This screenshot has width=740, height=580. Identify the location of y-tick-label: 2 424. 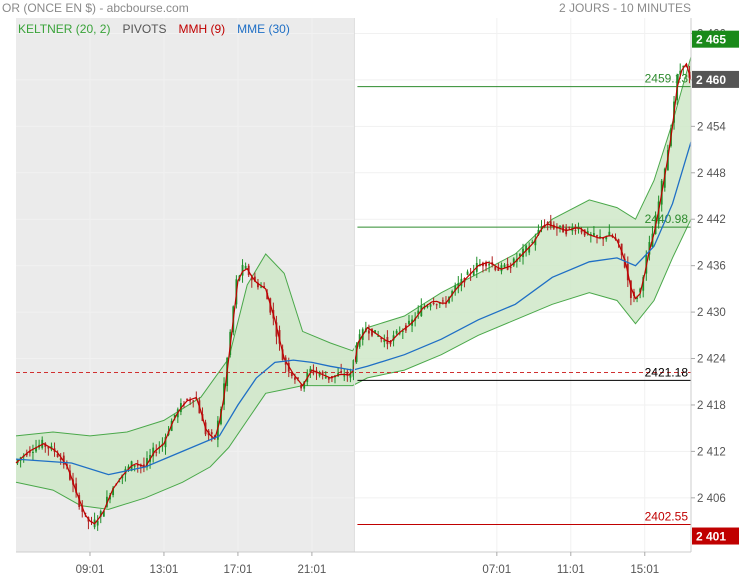
(711, 360).